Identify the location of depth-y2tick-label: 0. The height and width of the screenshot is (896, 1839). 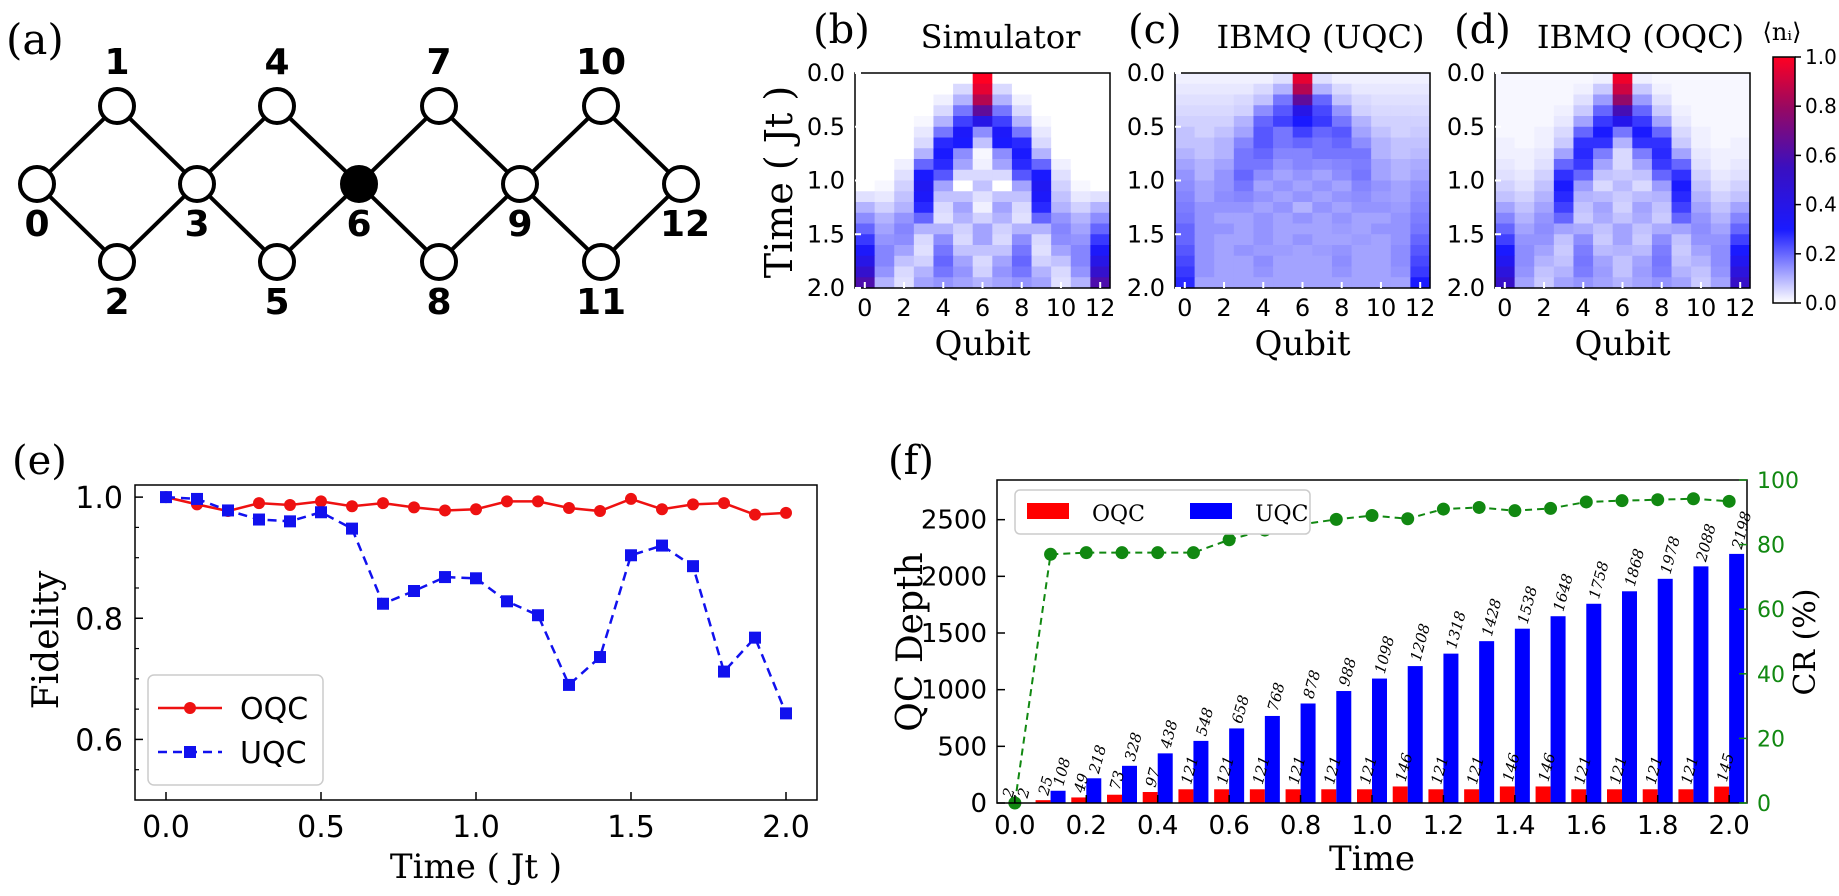
(1764, 804).